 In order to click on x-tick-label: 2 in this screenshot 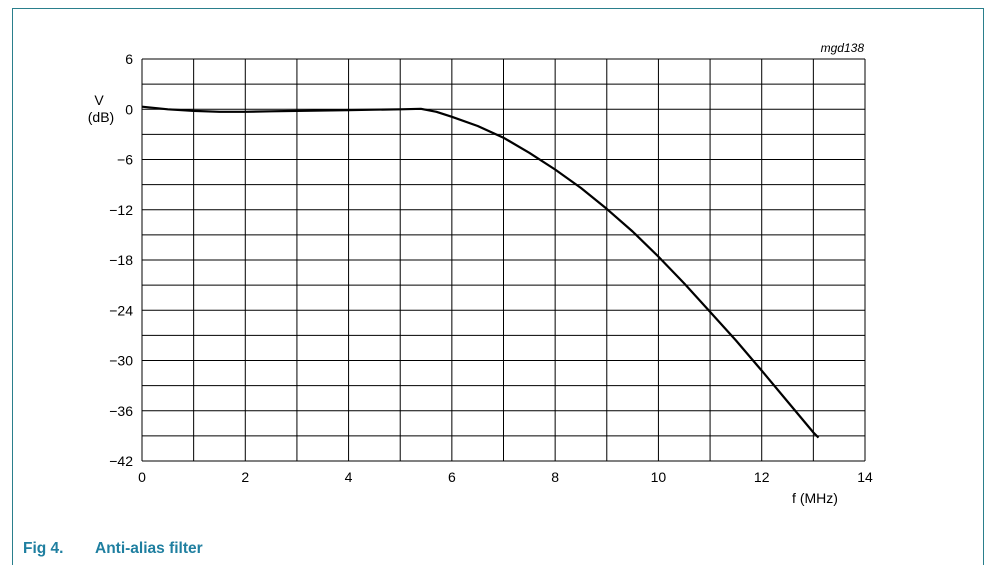, I will do `click(245, 477)`.